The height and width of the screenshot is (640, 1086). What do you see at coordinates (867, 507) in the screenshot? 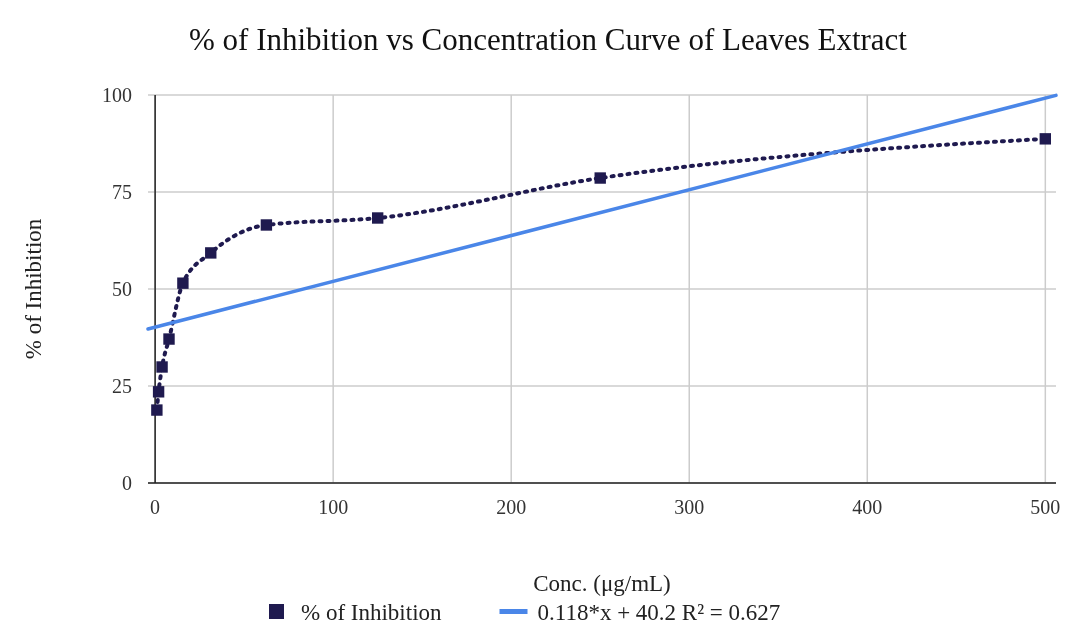
I see `x-tick-label: 400` at bounding box center [867, 507].